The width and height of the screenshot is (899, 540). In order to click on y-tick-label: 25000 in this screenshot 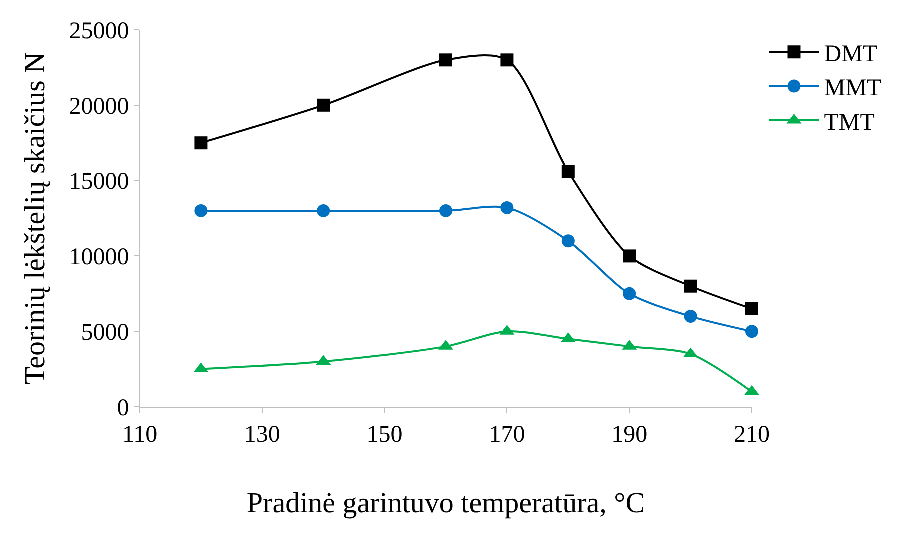, I will do `click(99, 31)`.